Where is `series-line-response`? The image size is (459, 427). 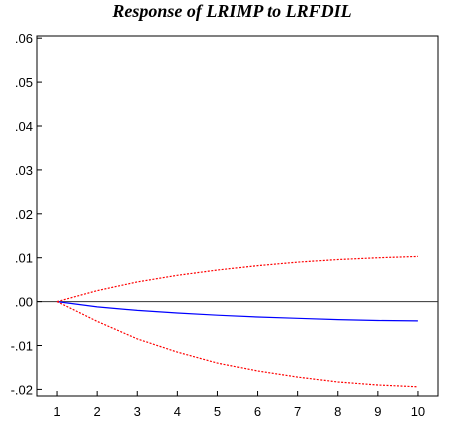 series-line-response is located at coordinates (237, 311).